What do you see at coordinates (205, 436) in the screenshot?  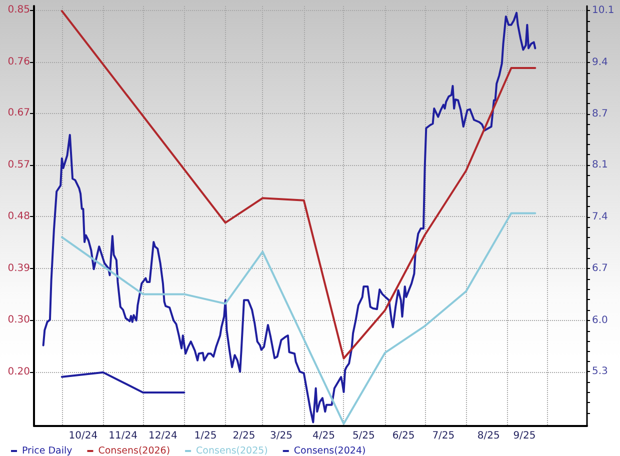 I see `x-tick-label: 1/25` at bounding box center [205, 436].